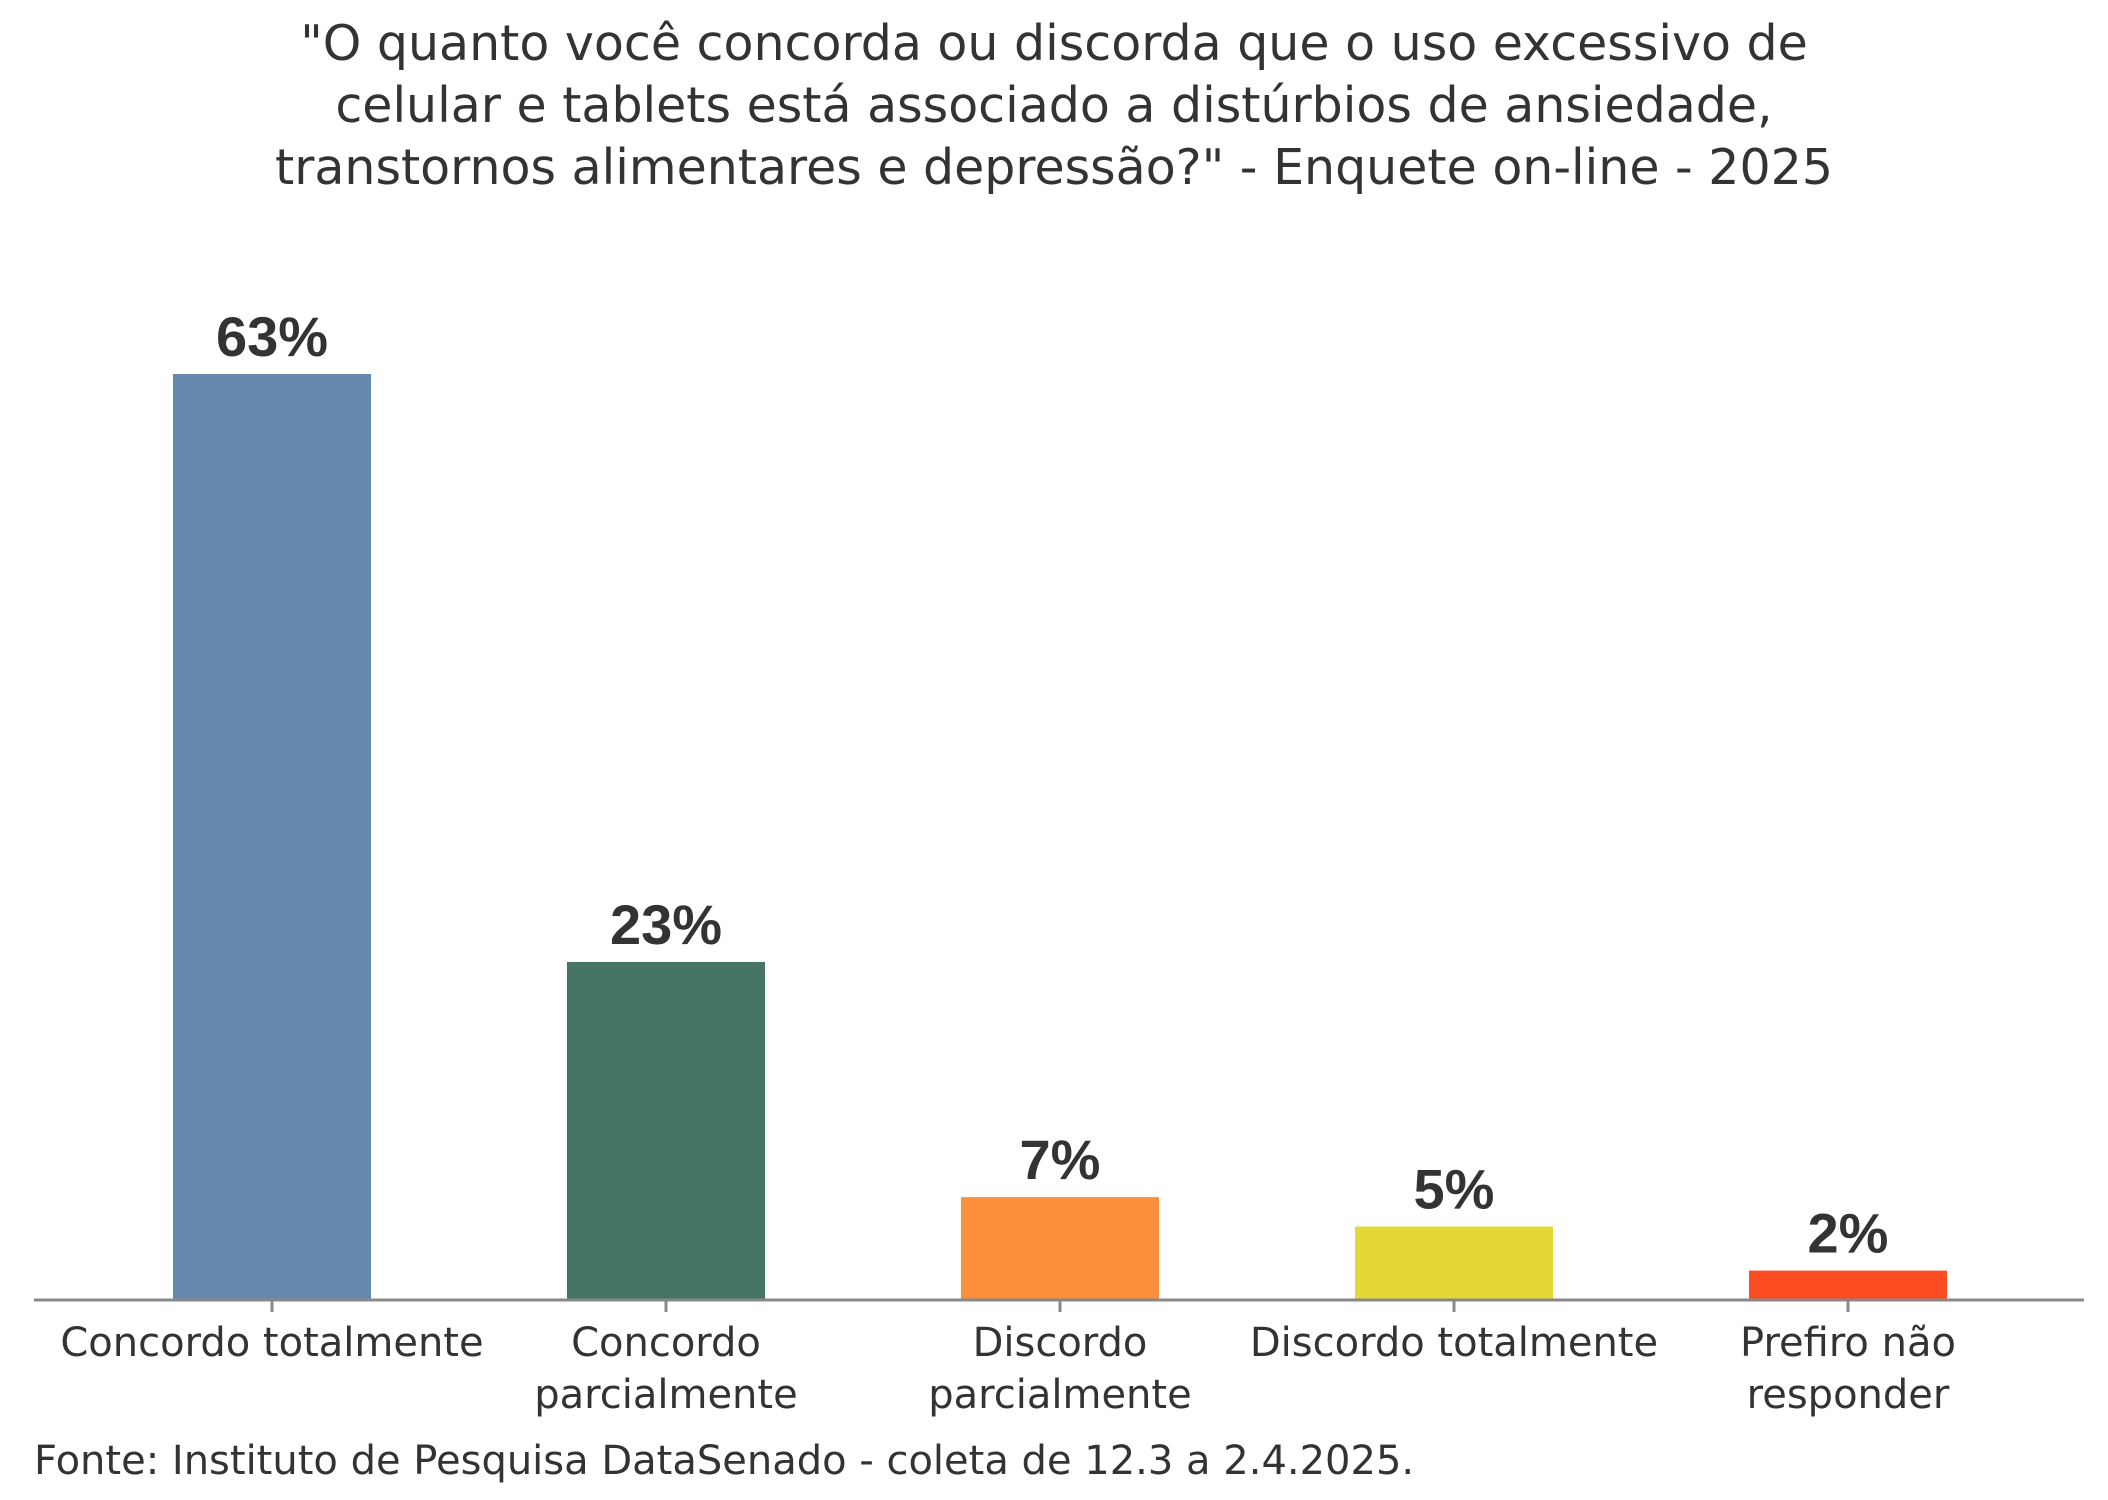  I want to click on category-label-0-line-0: Concordo totalmente, so click(271, 1343).